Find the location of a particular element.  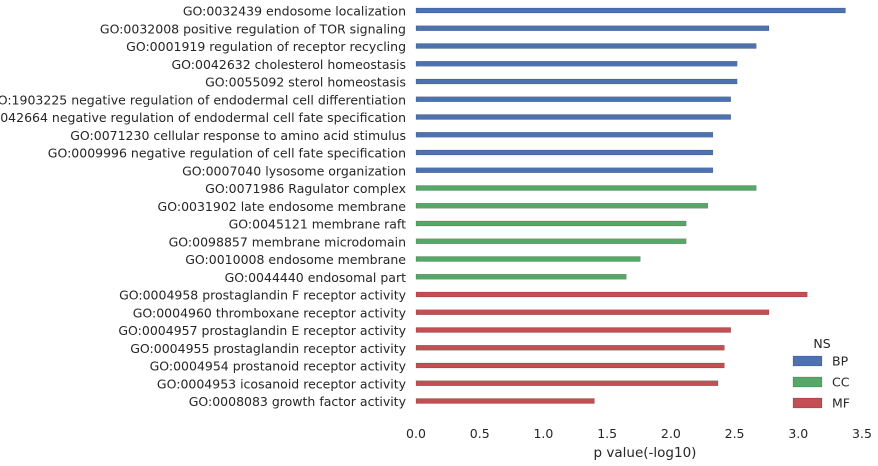

category-label: GO:0004960 thromboxane receptor activity is located at coordinates (270, 312).